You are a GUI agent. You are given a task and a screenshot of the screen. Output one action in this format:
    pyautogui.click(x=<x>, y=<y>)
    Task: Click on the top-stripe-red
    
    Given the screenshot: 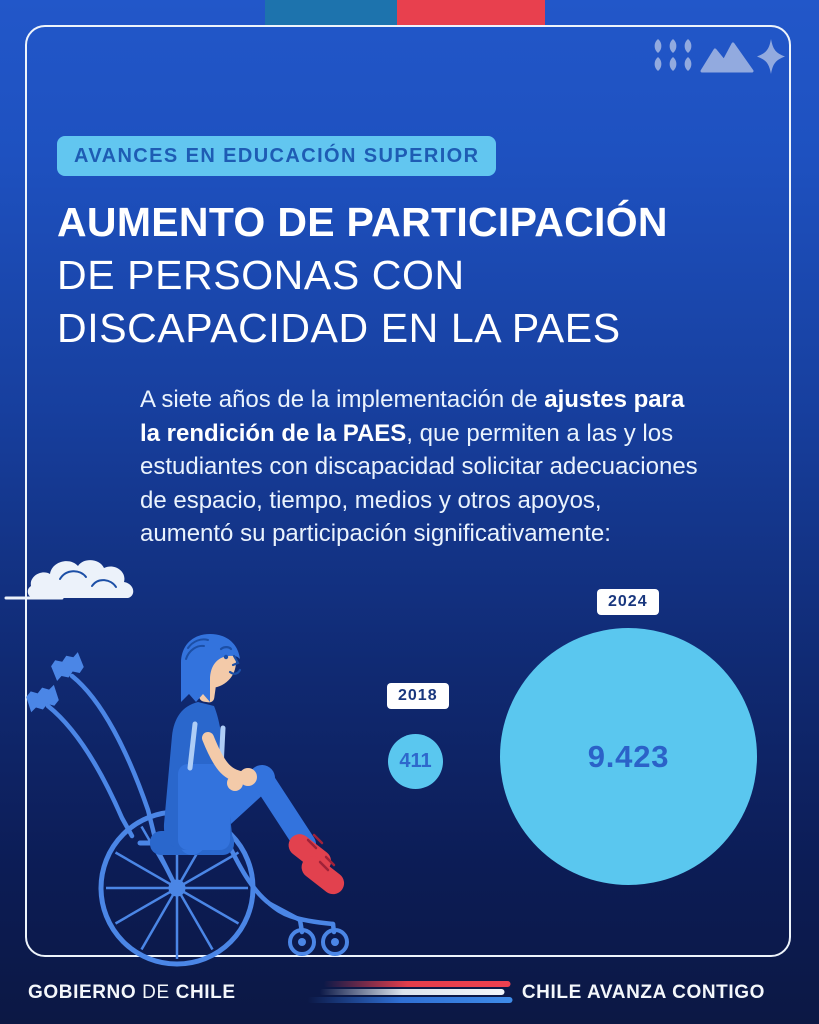 What is the action you would take?
    pyautogui.click(x=471, y=12)
    